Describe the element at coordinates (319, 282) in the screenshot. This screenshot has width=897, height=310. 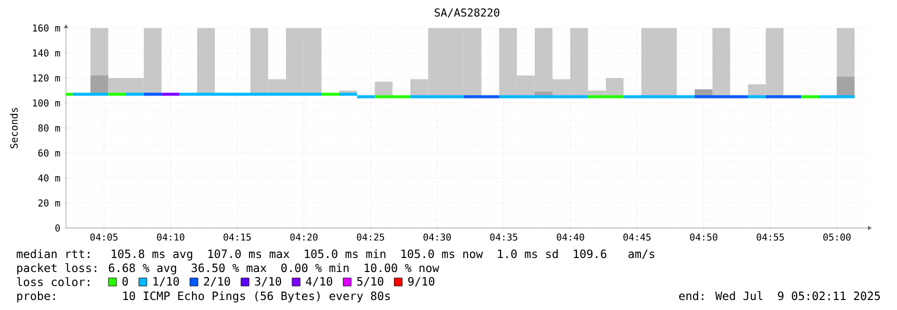
I see `legend-label: 4/10` at that location.